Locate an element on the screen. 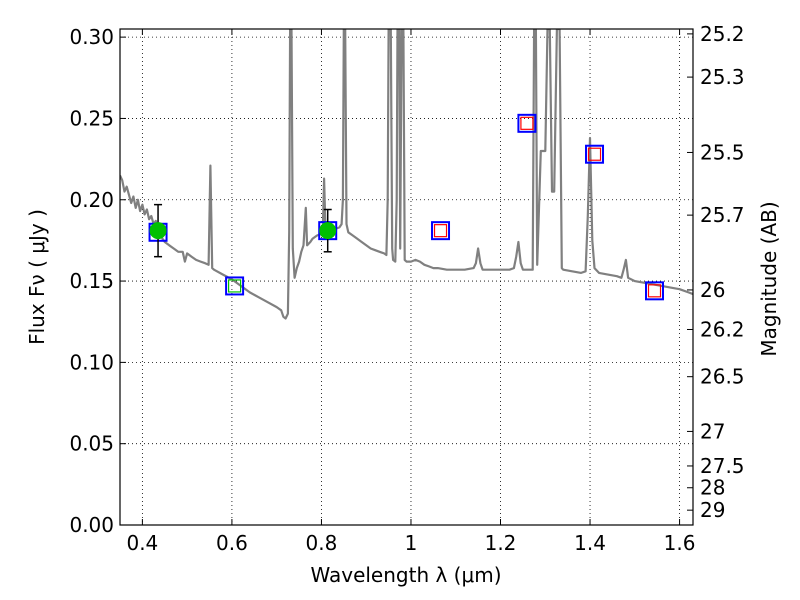  x-tick-label: 0.8 is located at coordinates (322, 543).